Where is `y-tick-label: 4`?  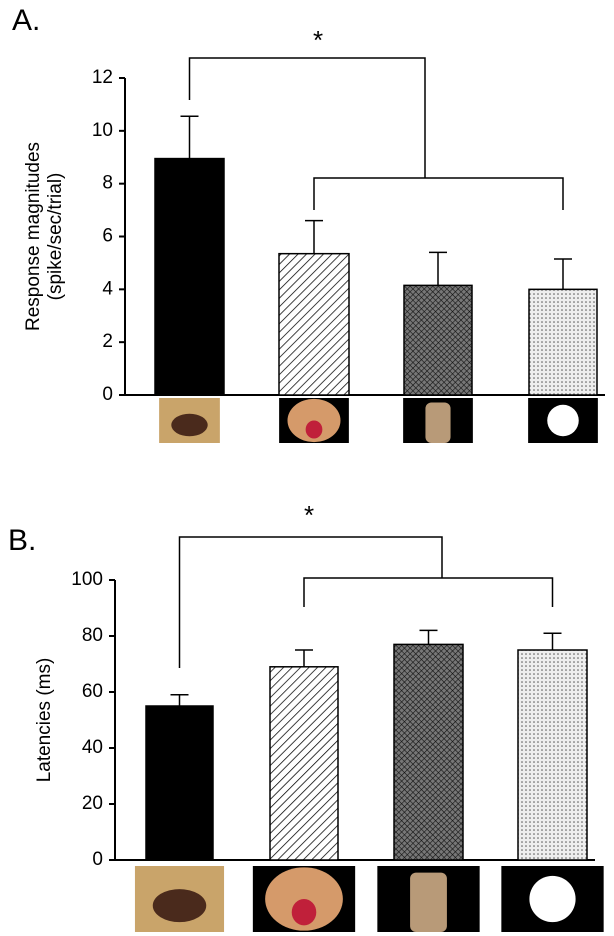
y-tick-label: 4 is located at coordinates (107, 288).